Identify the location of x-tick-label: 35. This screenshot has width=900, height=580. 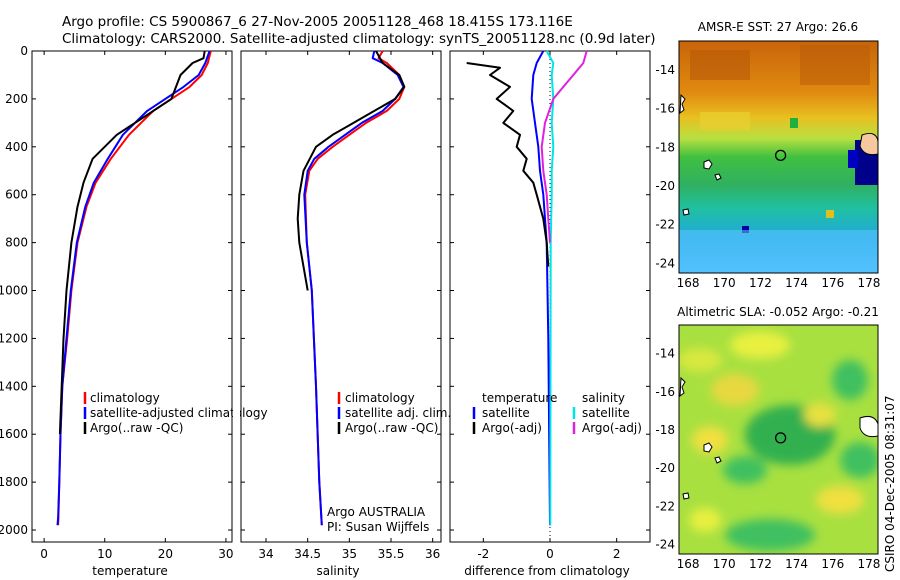
(349, 554).